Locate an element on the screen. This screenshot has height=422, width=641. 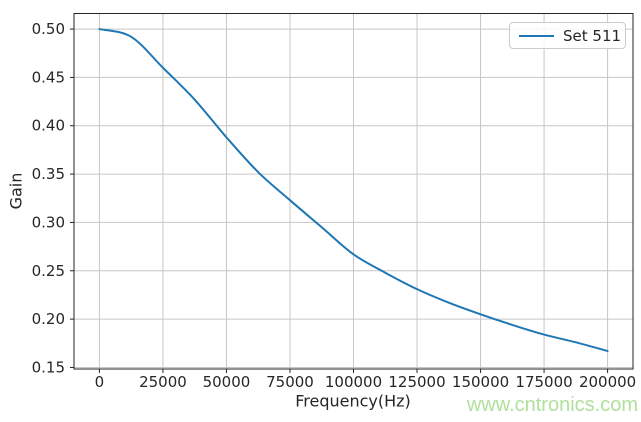
legend-label: Set 511 is located at coordinates (592, 35).